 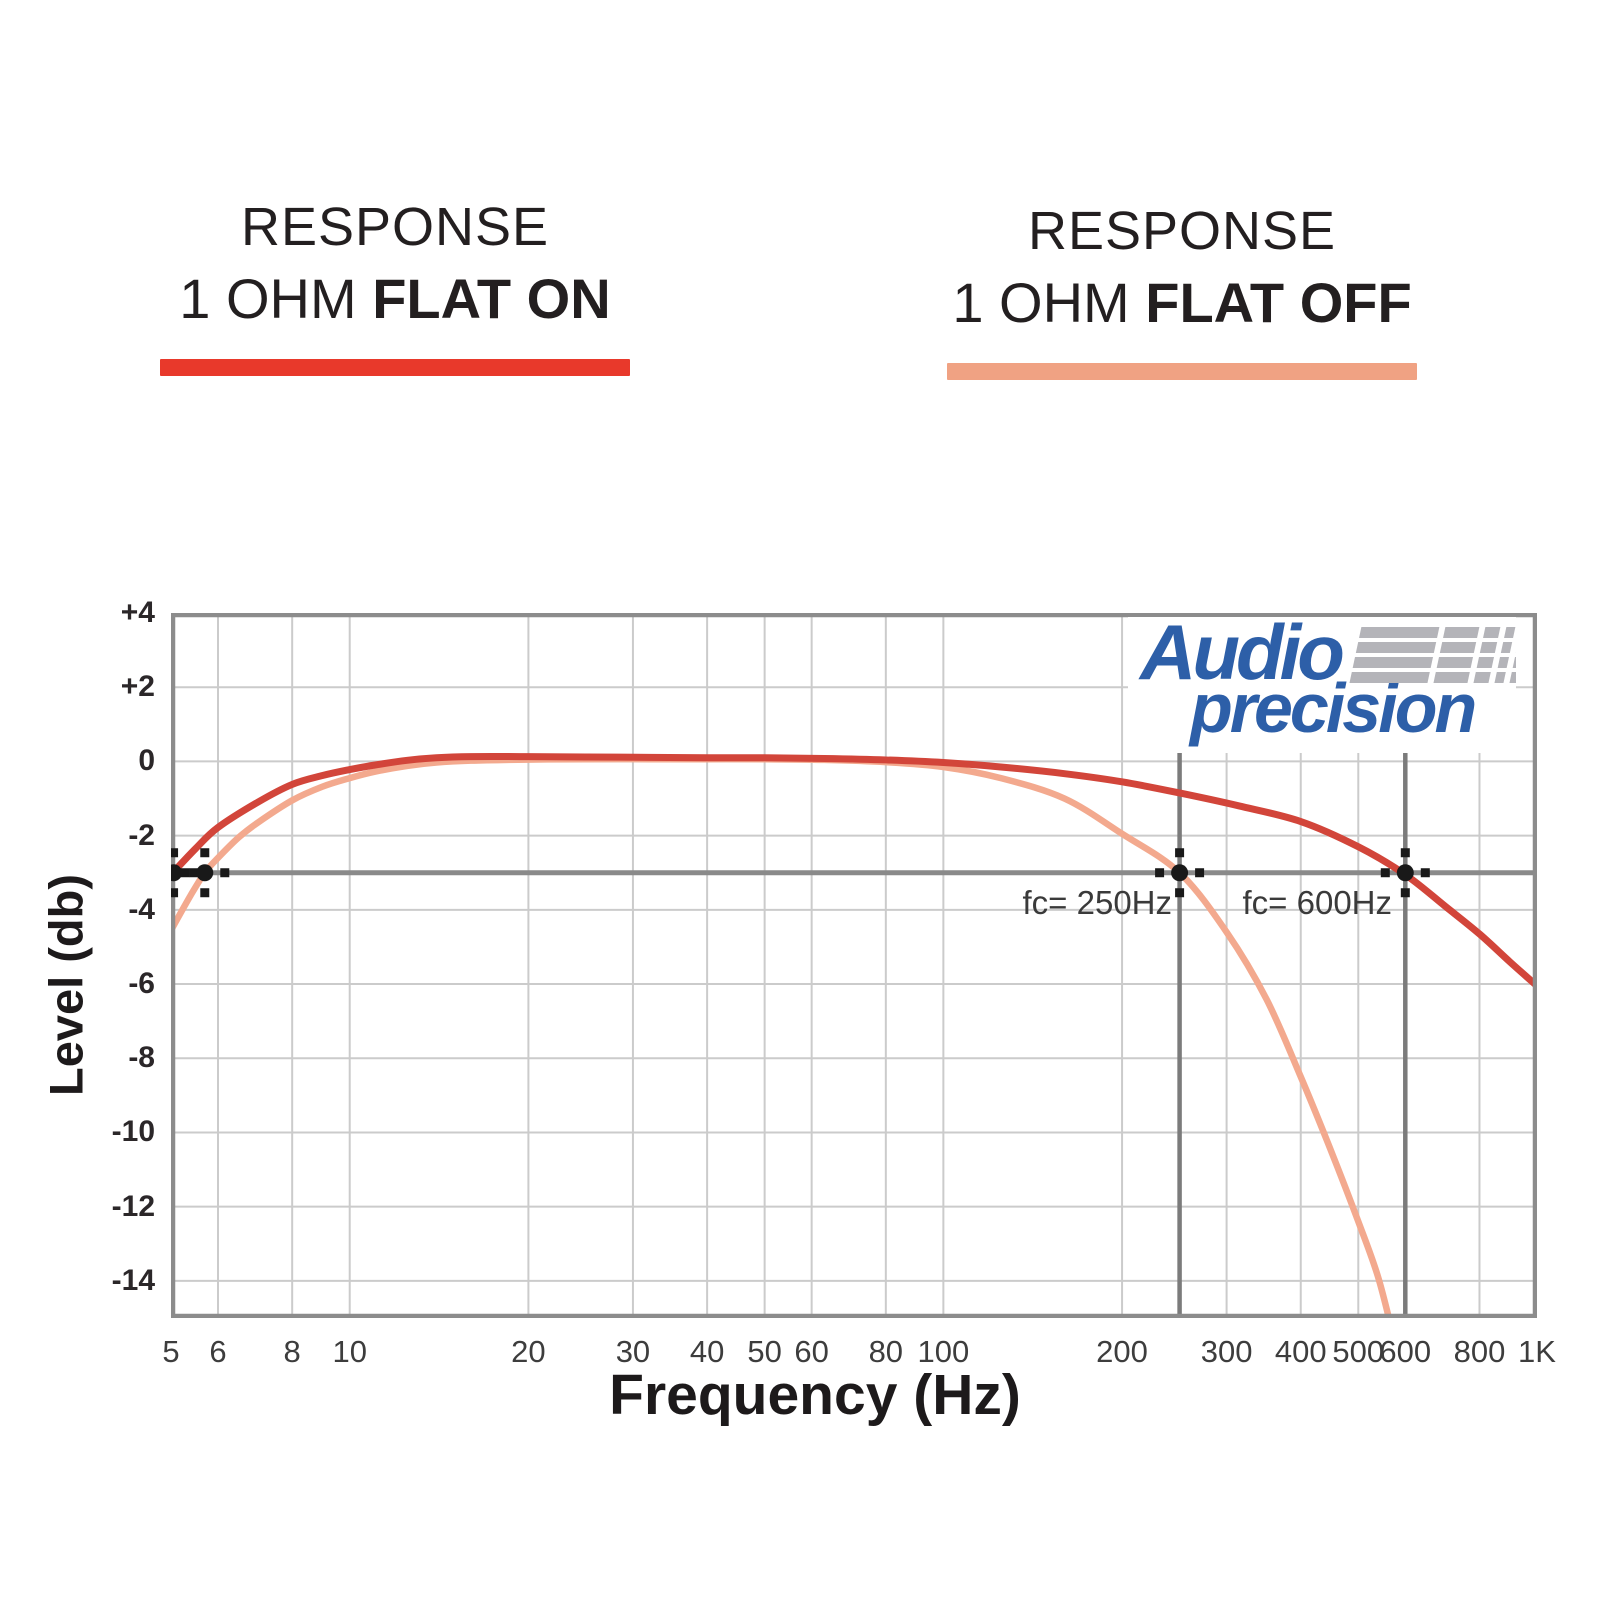 What do you see at coordinates (133, 1206) in the screenshot?
I see `y-tick-label--12: -12` at bounding box center [133, 1206].